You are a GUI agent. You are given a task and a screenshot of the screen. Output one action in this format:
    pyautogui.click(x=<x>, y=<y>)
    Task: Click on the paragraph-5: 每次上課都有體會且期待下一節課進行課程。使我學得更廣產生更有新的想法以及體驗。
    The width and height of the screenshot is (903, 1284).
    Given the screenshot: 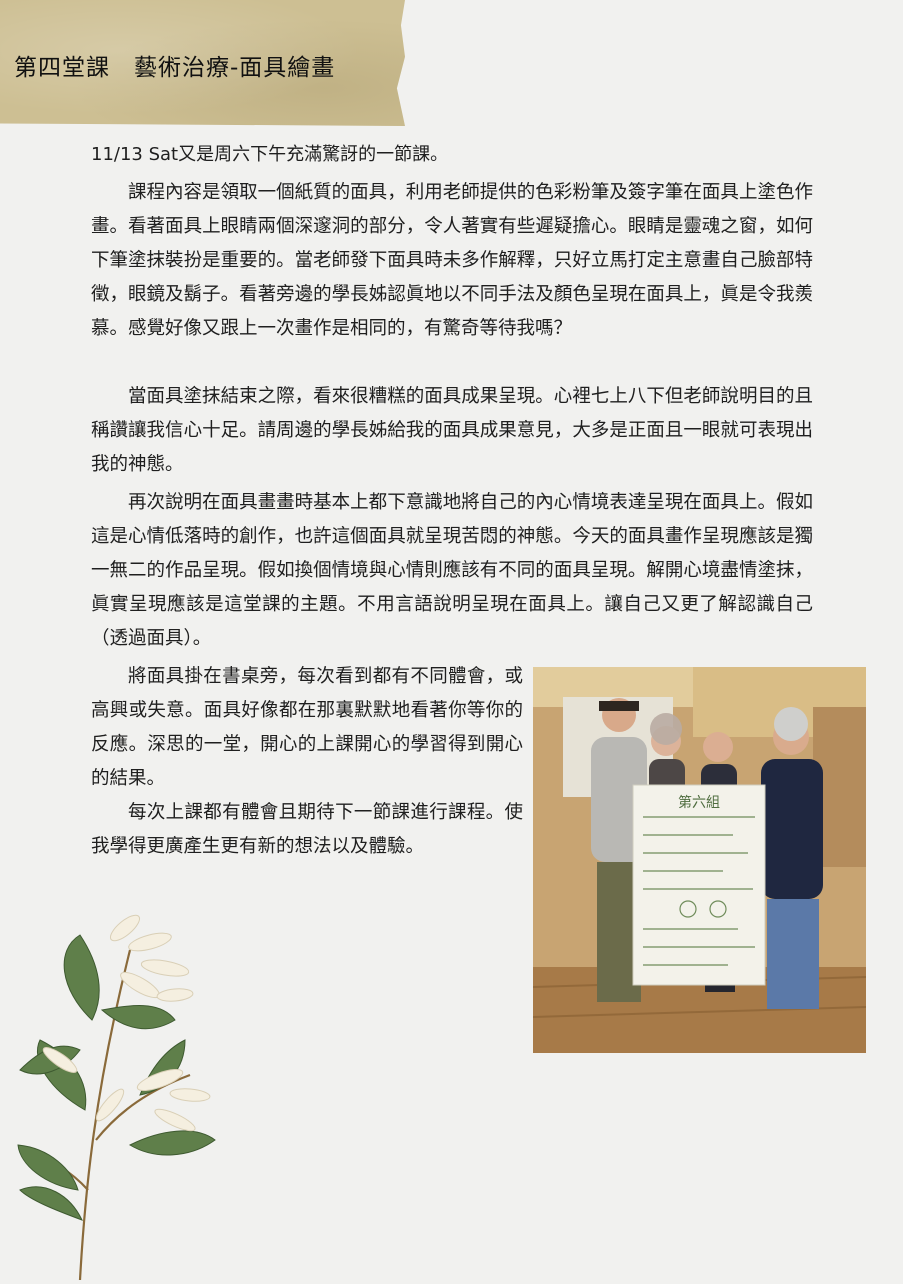 What is the action you would take?
    pyautogui.click(x=307, y=829)
    